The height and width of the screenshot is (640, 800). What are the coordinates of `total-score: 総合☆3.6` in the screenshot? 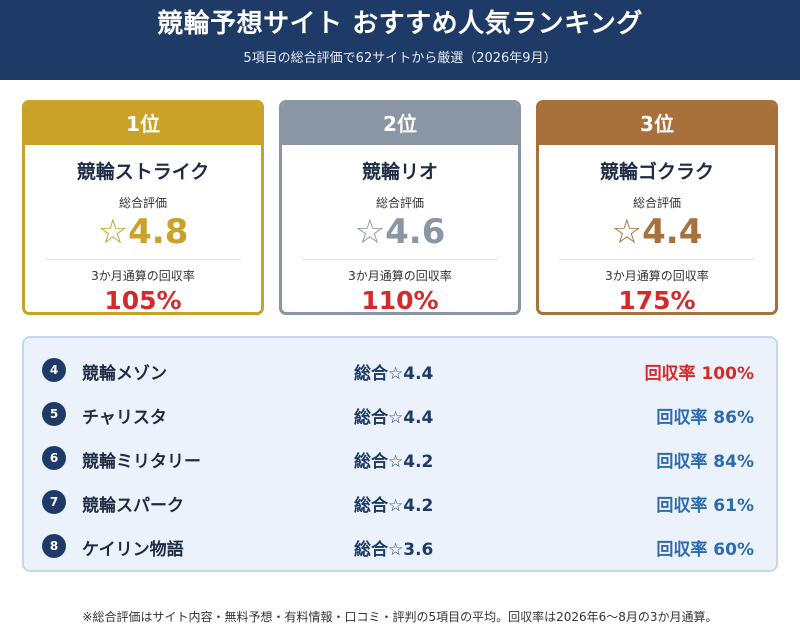 It's located at (394, 550).